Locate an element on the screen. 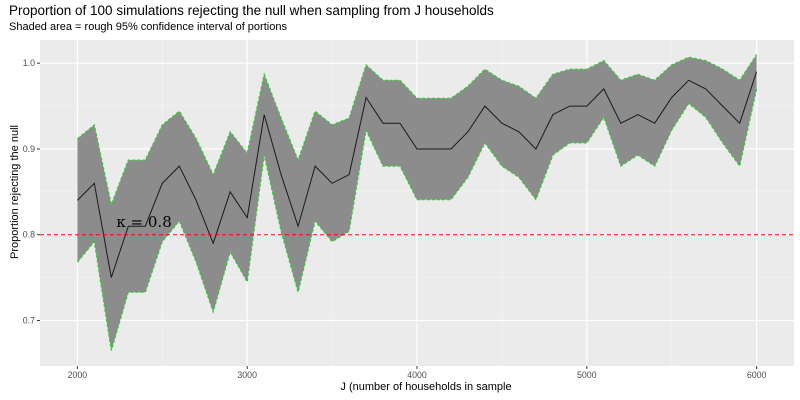 Image resolution: width=800 pixels, height=400 pixels. kappa-annotation: κ = 0.8 is located at coordinates (143, 222).